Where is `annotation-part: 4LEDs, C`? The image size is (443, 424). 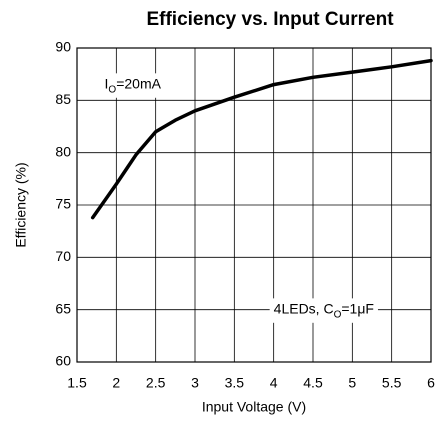
annotation-part: 4LEDs, C is located at coordinates (304, 308).